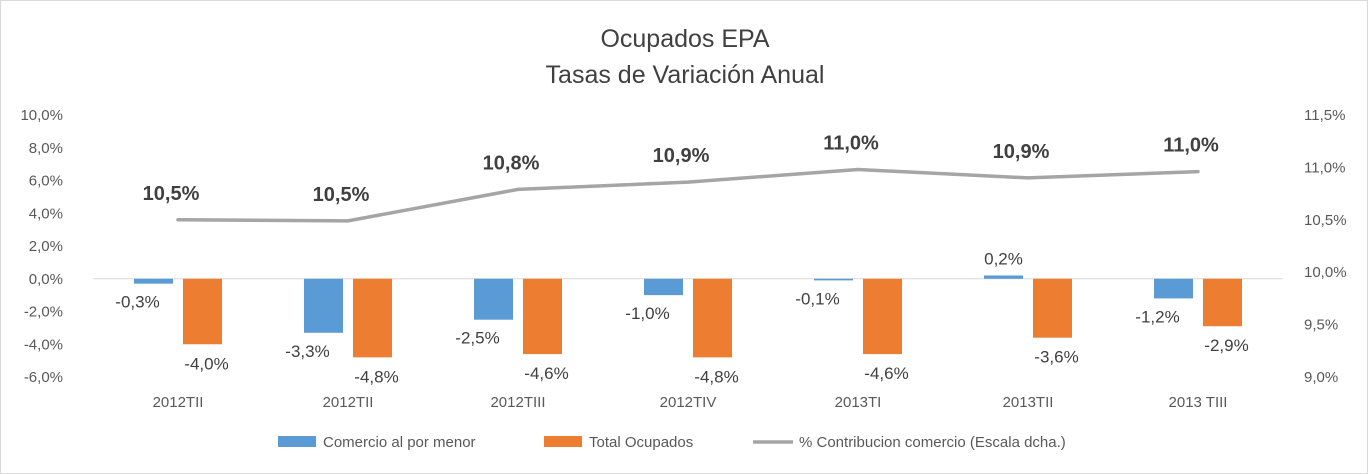 This screenshot has width=1368, height=474. I want to click on left-tick-label: 4,0%, so click(46, 213).